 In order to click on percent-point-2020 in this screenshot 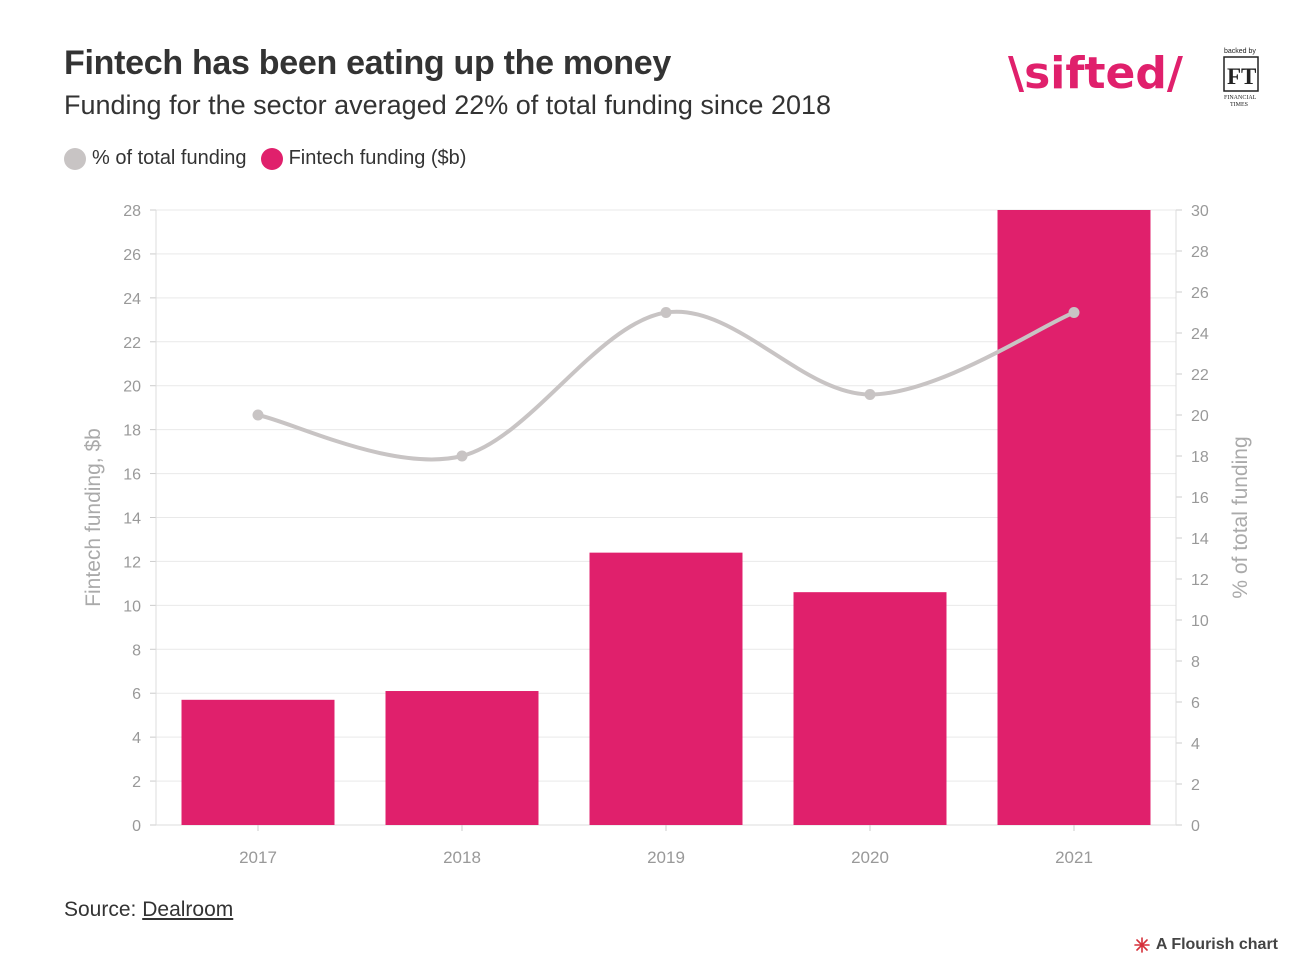, I will do `click(870, 394)`.